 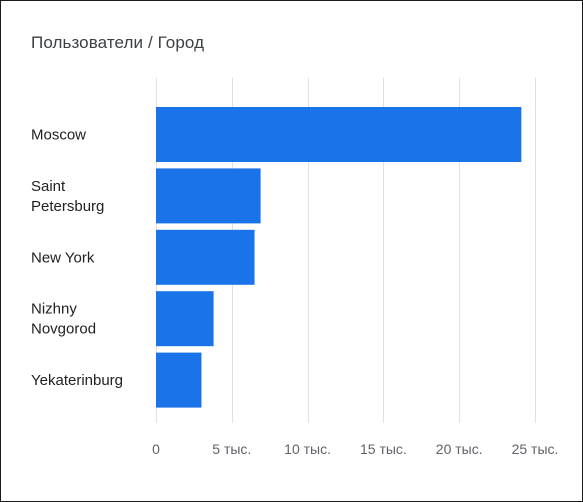 What do you see at coordinates (58, 135) in the screenshot?
I see `category-label-0: Moscow` at bounding box center [58, 135].